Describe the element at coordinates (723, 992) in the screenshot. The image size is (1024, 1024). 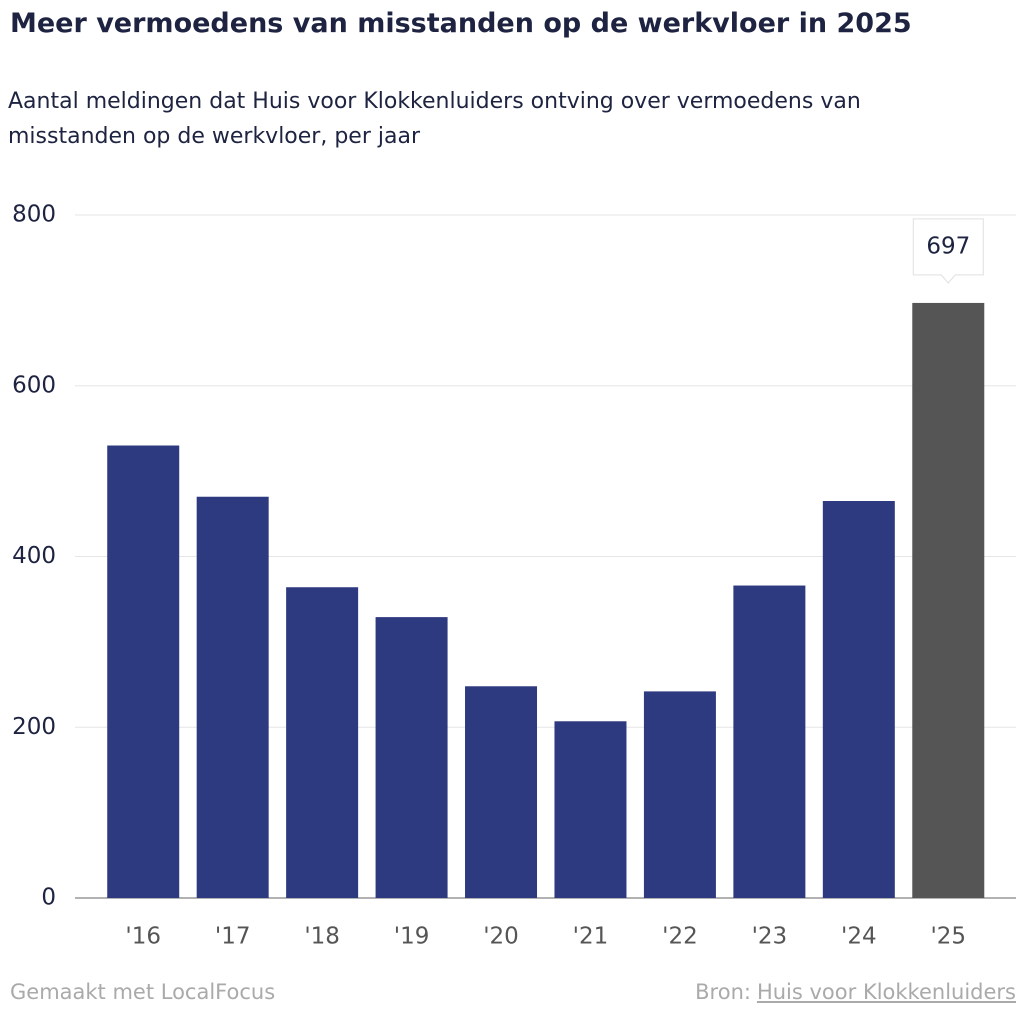
I see `source-label: Bron:` at that location.